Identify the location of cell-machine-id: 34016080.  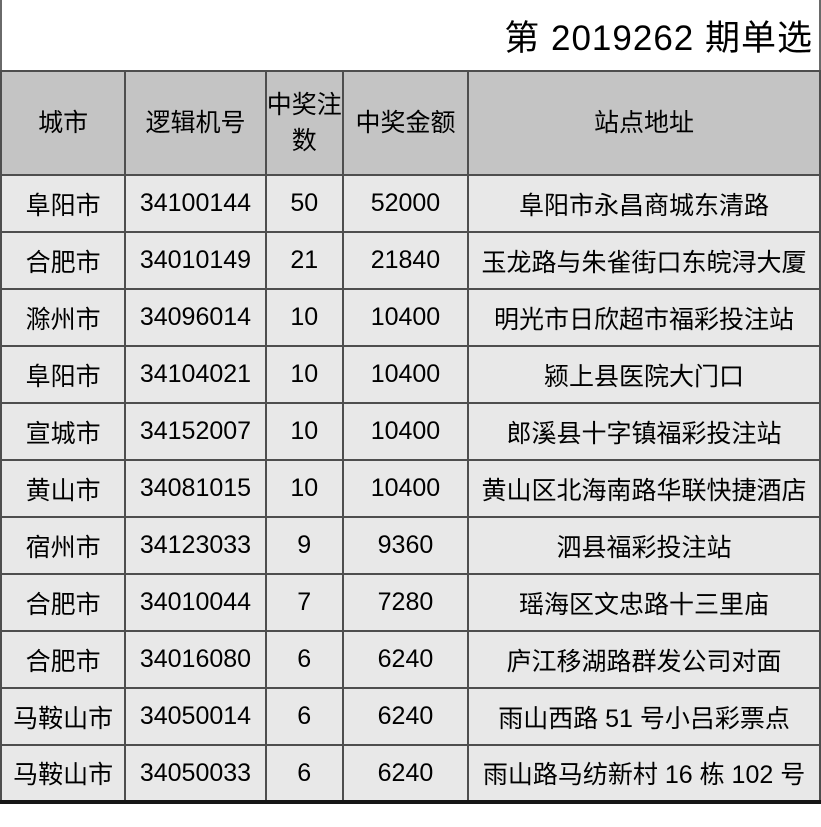
(195, 659).